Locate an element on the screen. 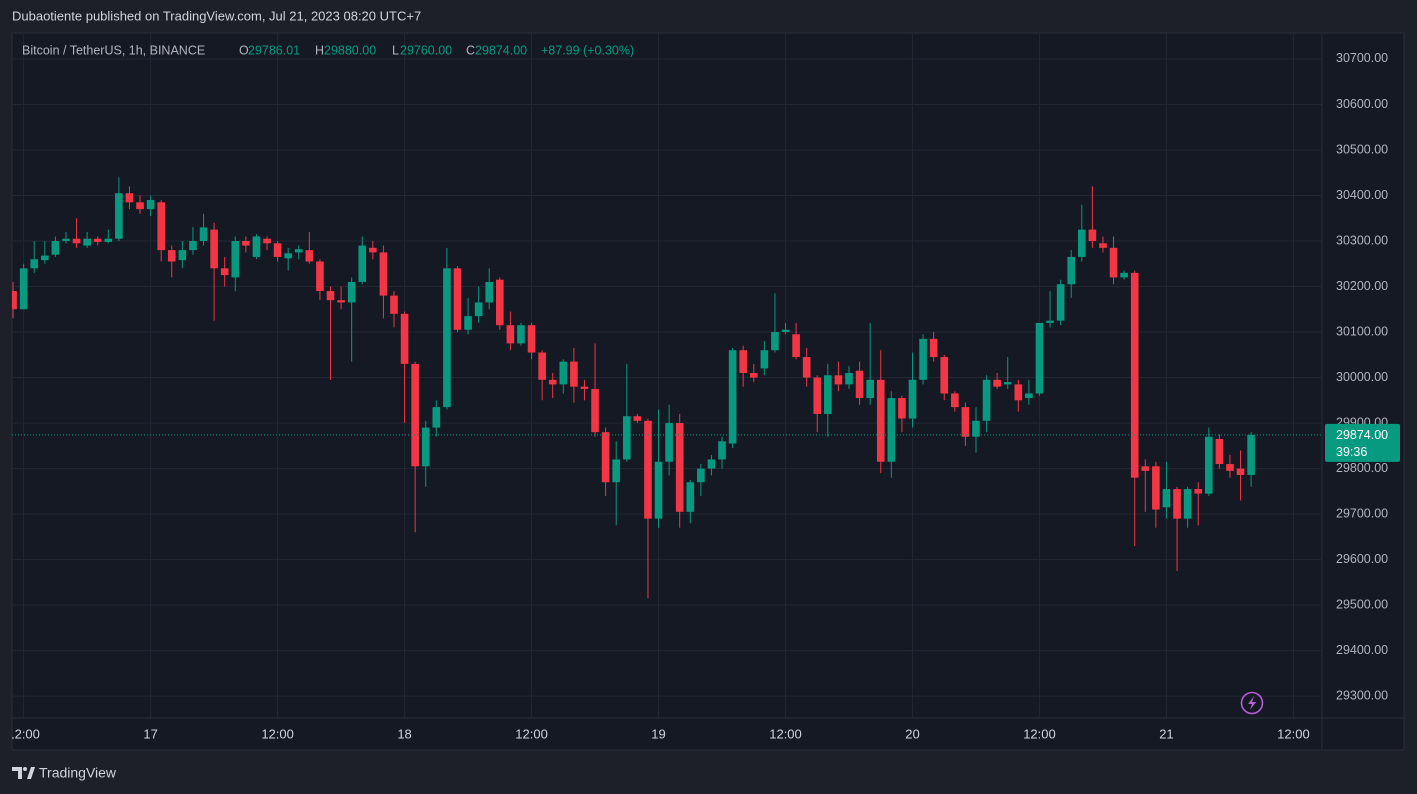  legend-key: H is located at coordinates (319, 50).